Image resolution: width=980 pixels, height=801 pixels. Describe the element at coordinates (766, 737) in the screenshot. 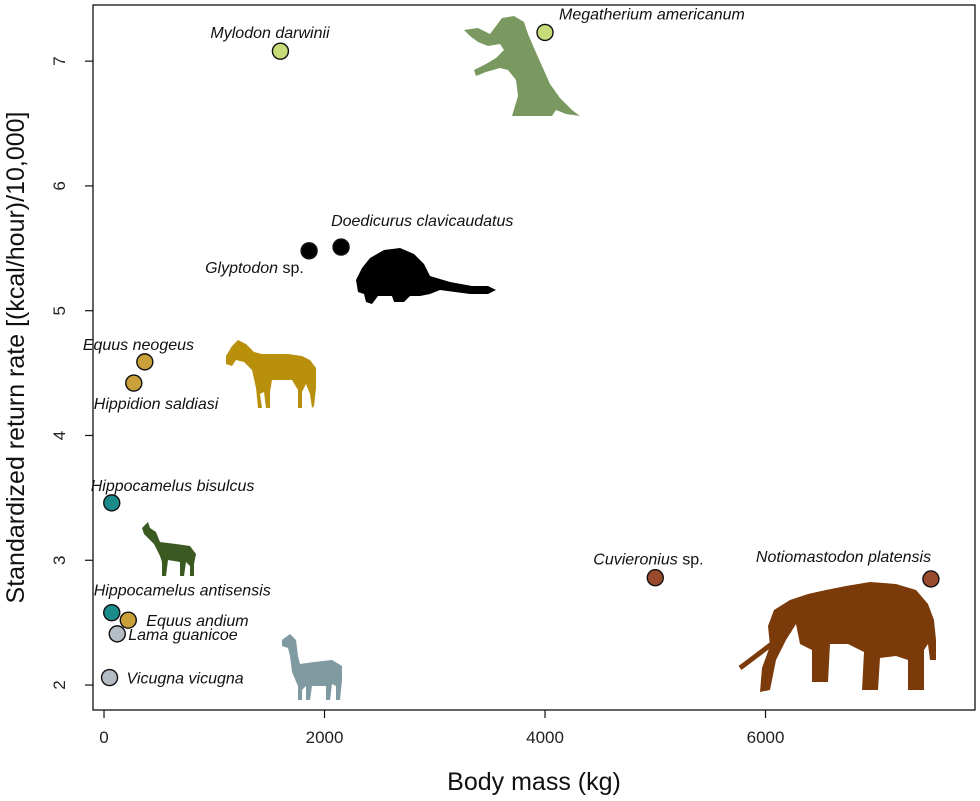

I see `x-tick-label: 6000` at that location.